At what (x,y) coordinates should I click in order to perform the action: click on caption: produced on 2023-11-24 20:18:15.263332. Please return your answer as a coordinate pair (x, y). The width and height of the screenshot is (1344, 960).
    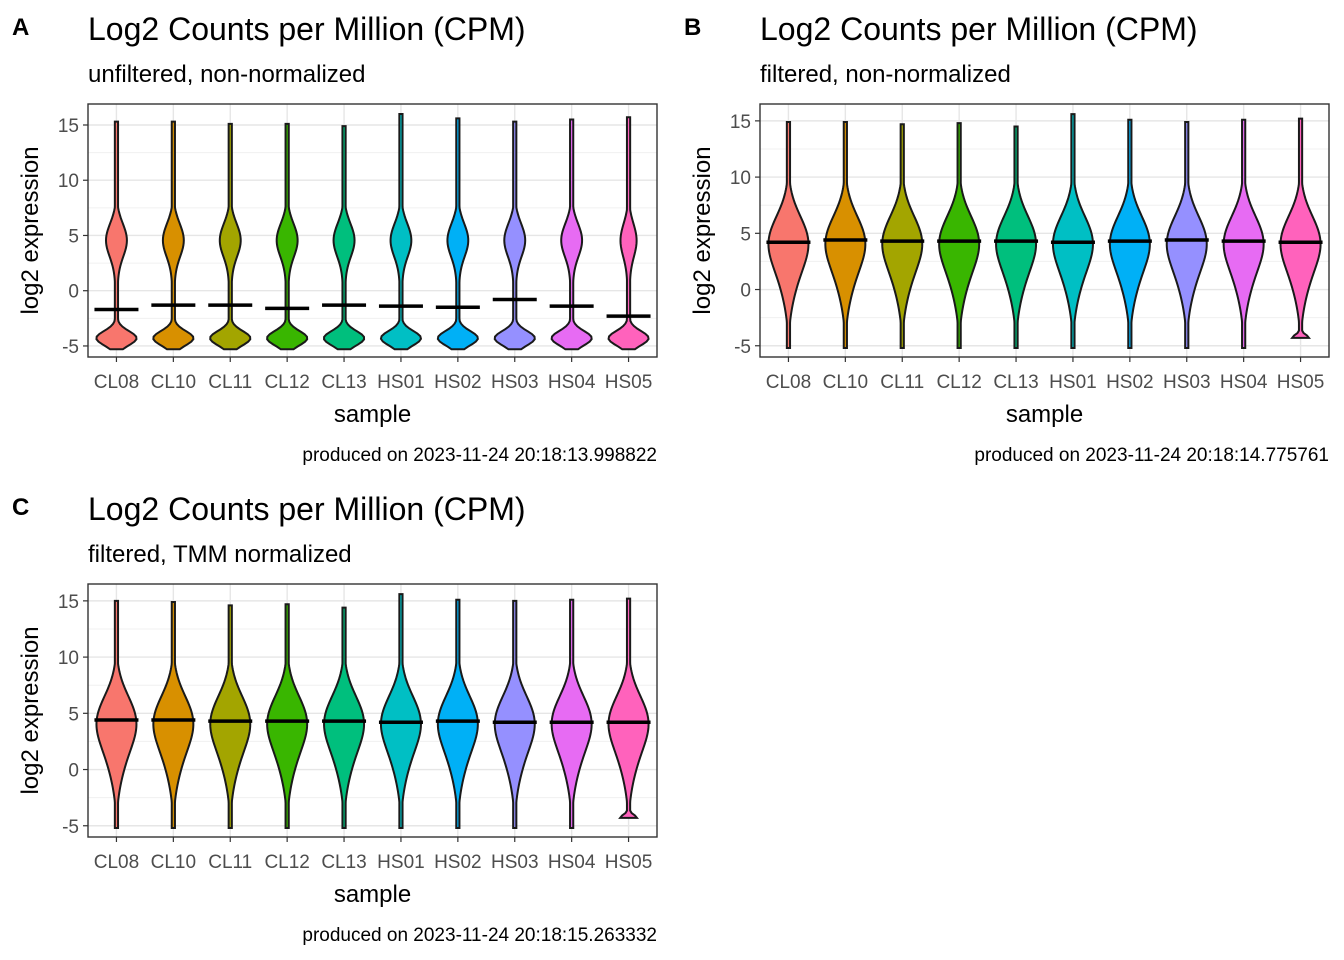
    Looking at the image, I should click on (479, 935).